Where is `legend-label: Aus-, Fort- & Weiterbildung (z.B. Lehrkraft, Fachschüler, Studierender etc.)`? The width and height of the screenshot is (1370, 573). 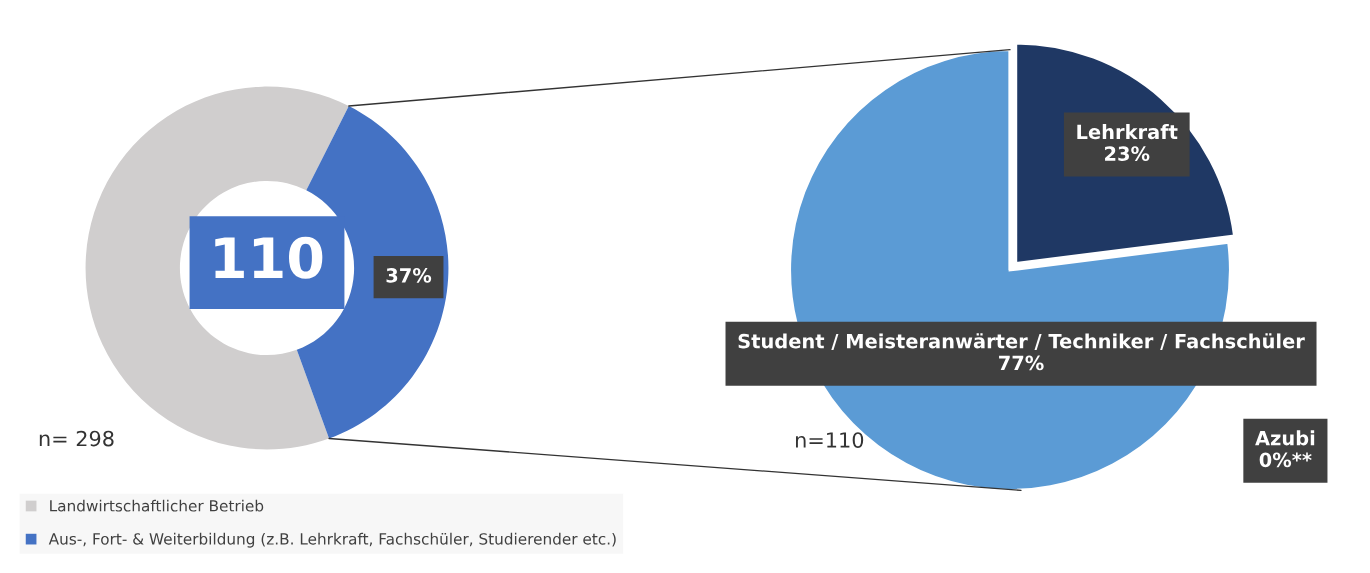 legend-label: Aus-, Fort- & Weiterbildung (z.B. Lehrkraft, Fachschüler, Studierender etc.) is located at coordinates (332, 540).